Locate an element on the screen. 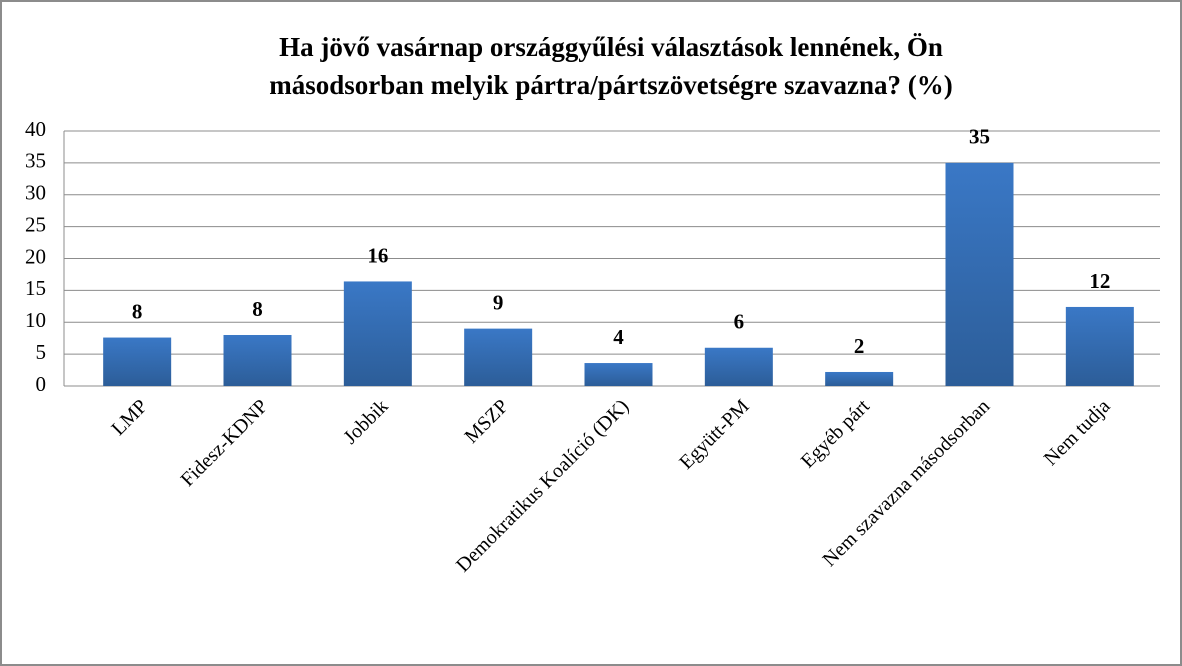 The height and width of the screenshot is (666, 1182). y-tick-label: 35 is located at coordinates (35, 161).